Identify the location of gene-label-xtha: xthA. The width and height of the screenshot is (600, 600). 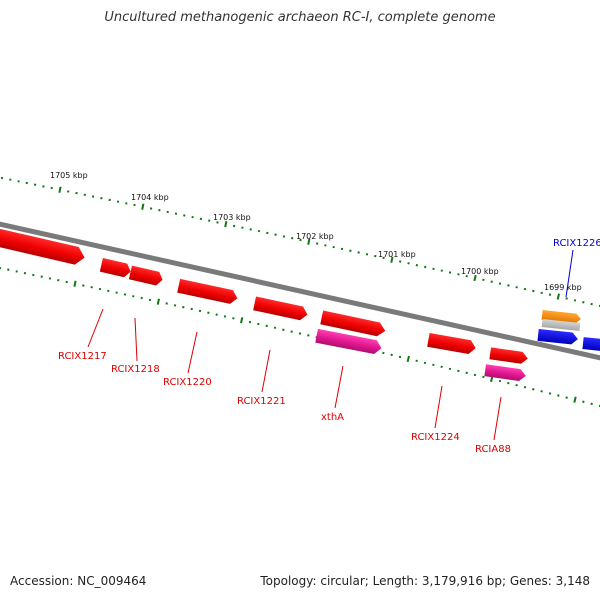
(332, 417).